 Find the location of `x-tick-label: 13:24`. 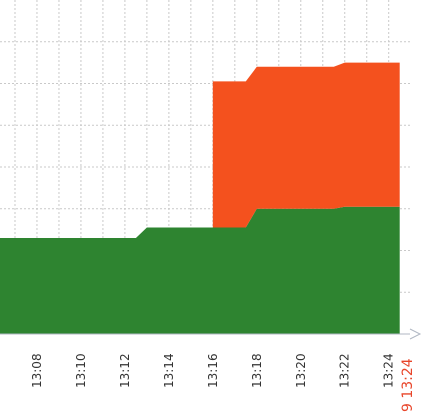

x-tick-label: 13:24 is located at coordinates (389, 370).